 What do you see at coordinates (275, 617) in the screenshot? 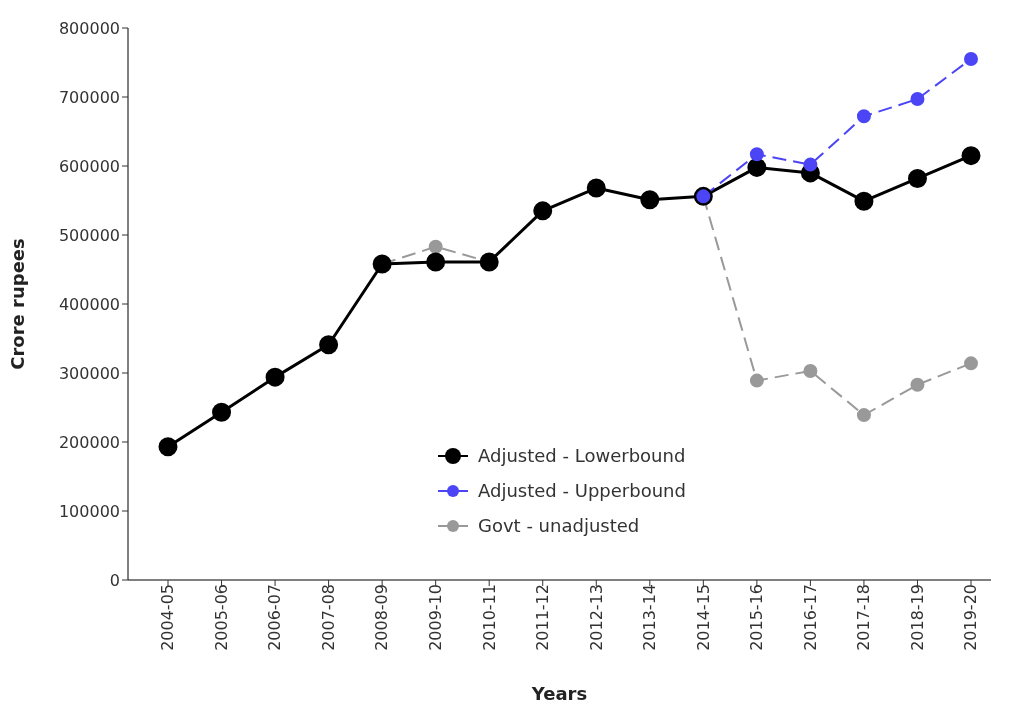
I see `x-tick-label: 2006-07` at bounding box center [275, 617].